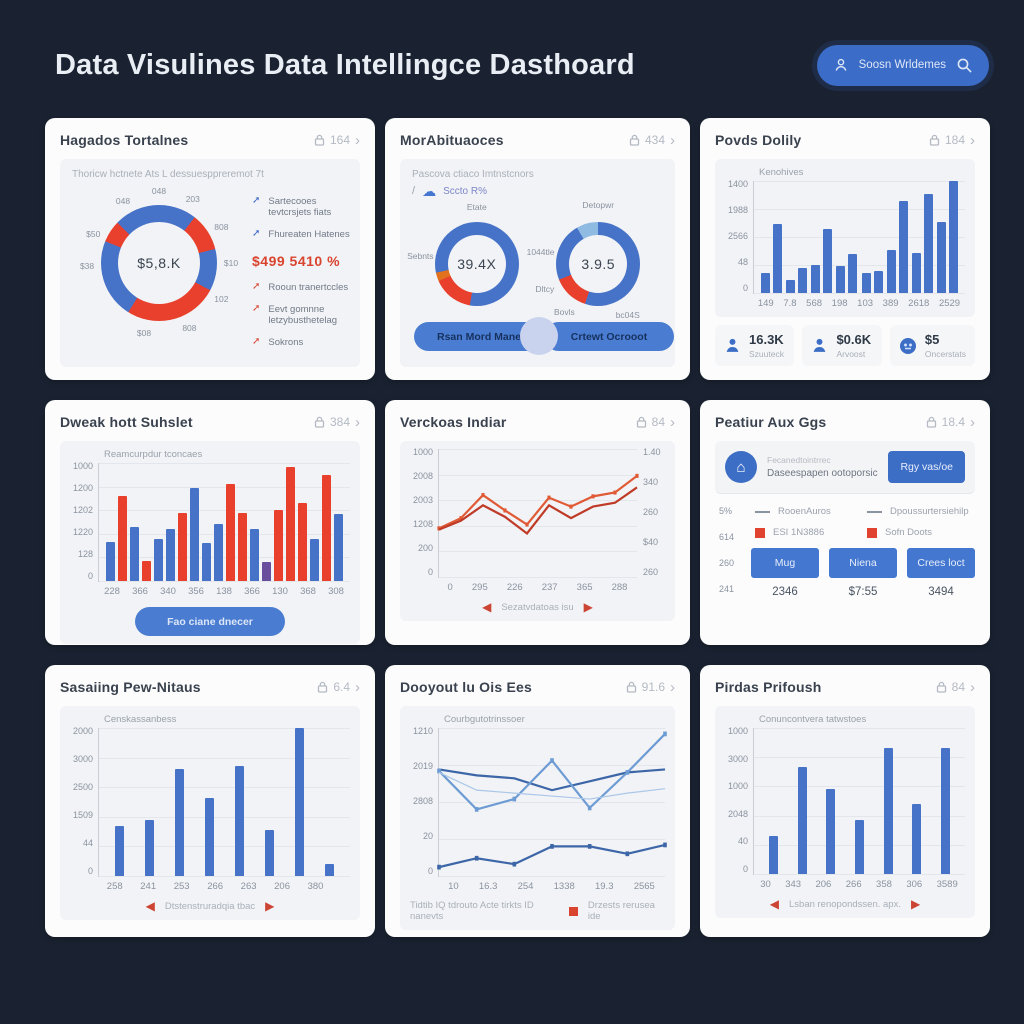 The image size is (1024, 1024). I want to click on card-title: Pirdas Prifoush, so click(768, 687).